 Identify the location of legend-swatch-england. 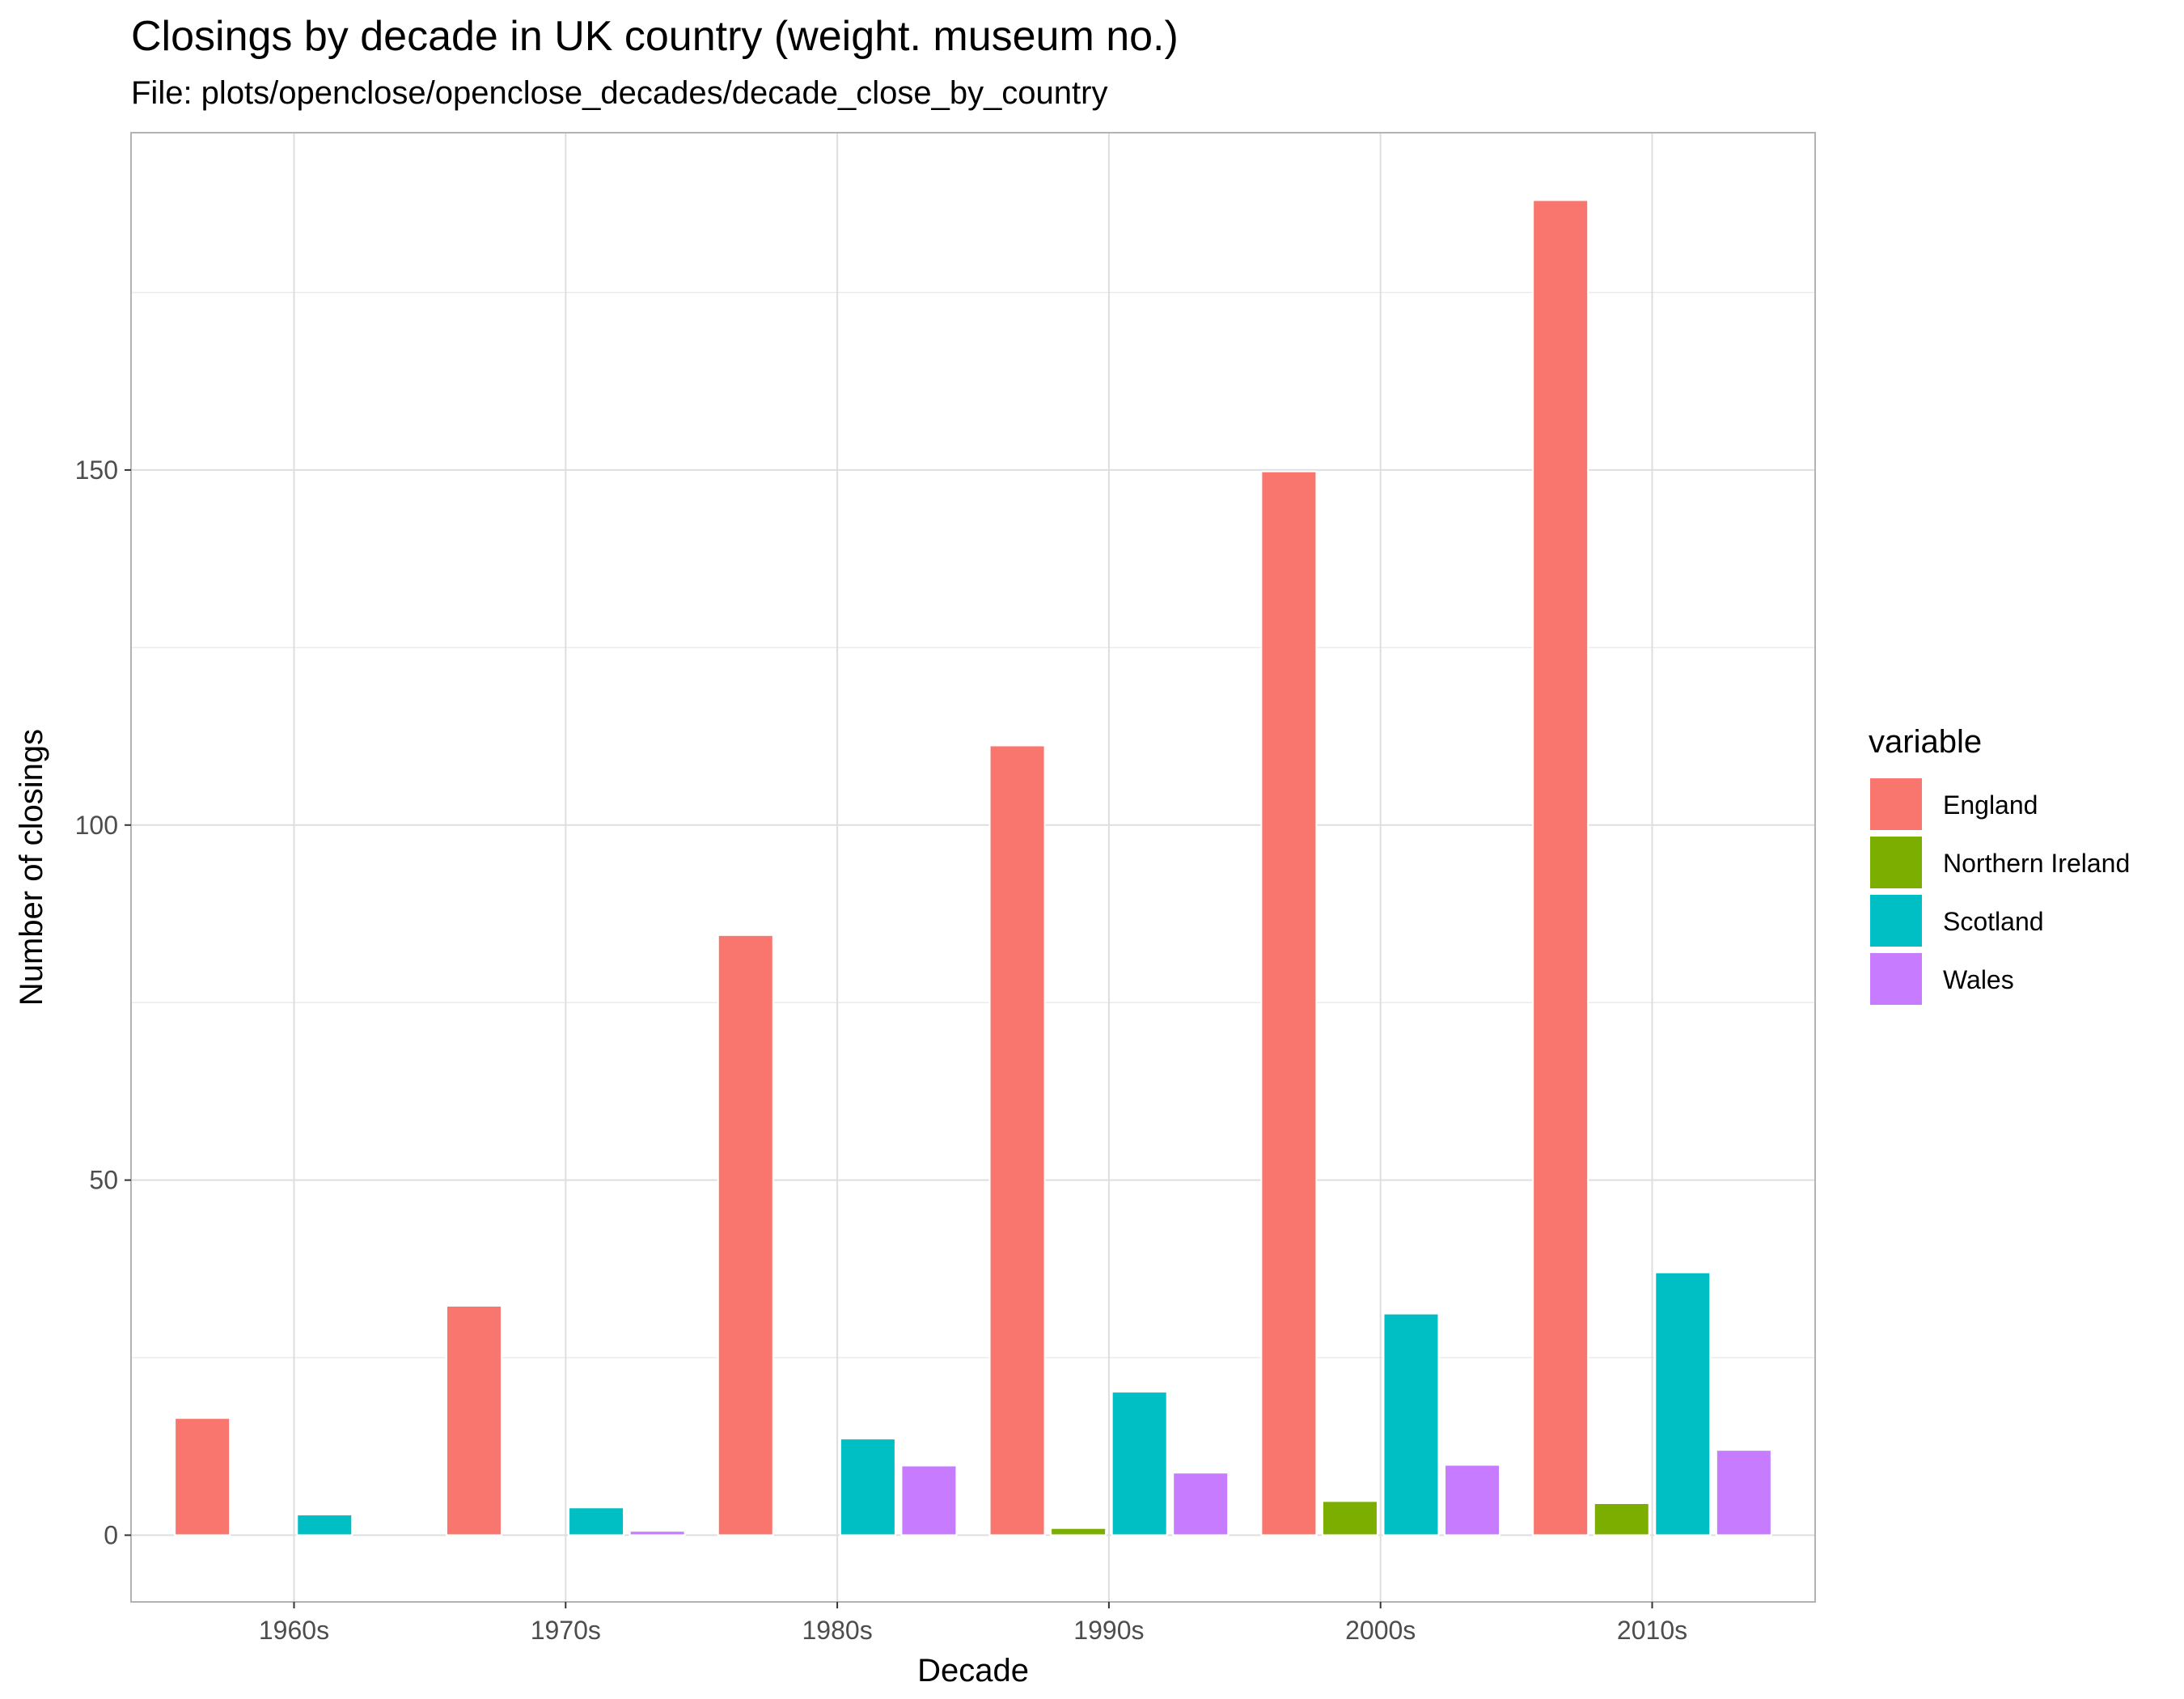
(1896, 804).